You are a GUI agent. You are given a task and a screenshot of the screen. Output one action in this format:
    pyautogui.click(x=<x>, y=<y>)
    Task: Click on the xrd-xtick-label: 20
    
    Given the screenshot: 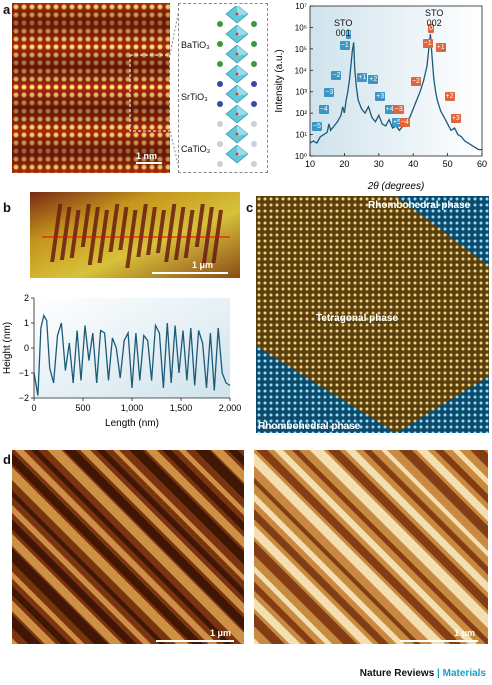 What is the action you would take?
    pyautogui.click(x=344, y=164)
    